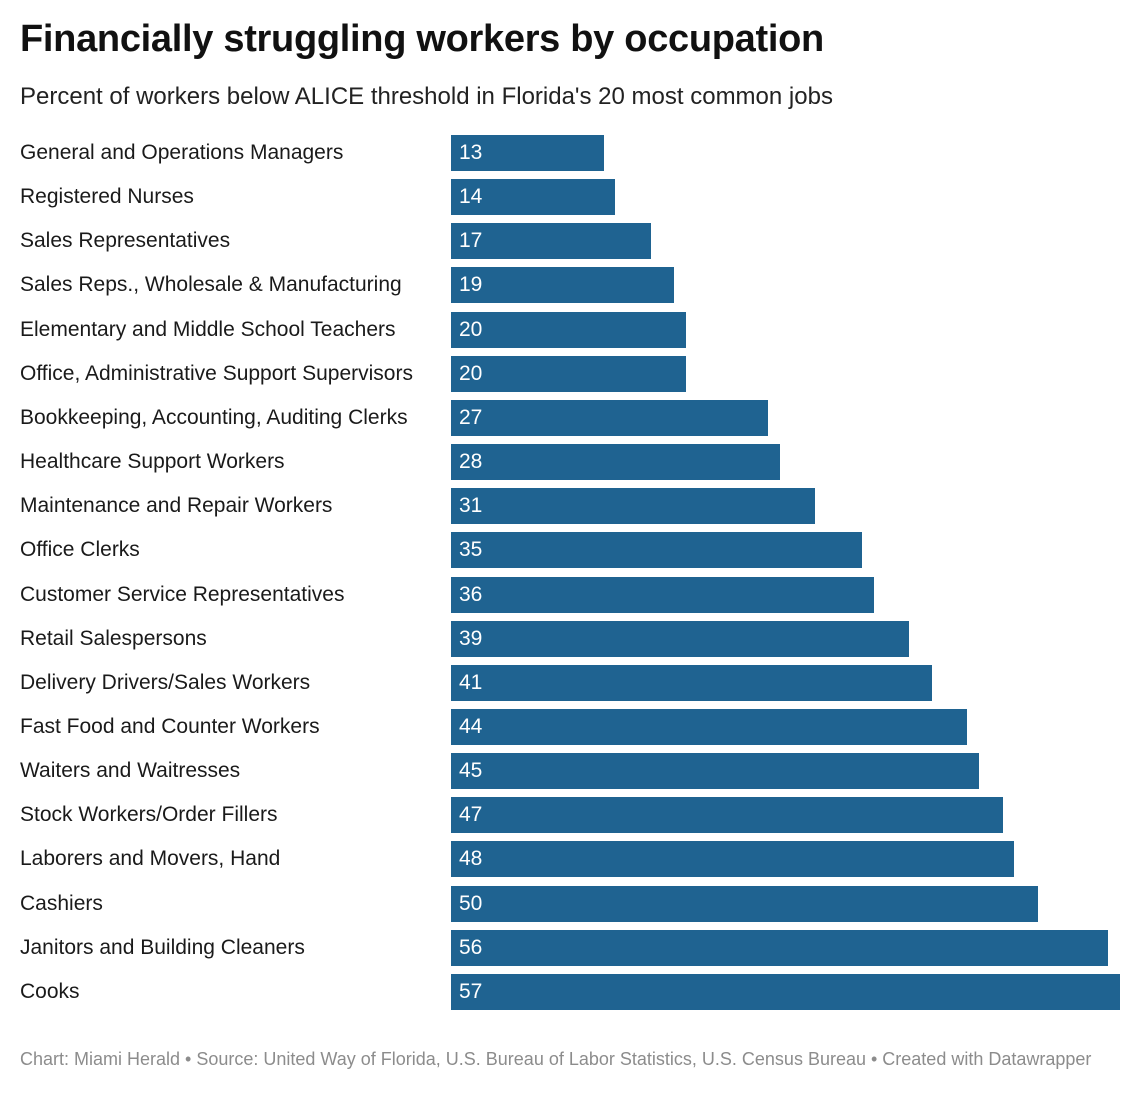 This screenshot has width=1140, height=1114. I want to click on category-label: Delivery Drivers/Sales Workers, so click(165, 682).